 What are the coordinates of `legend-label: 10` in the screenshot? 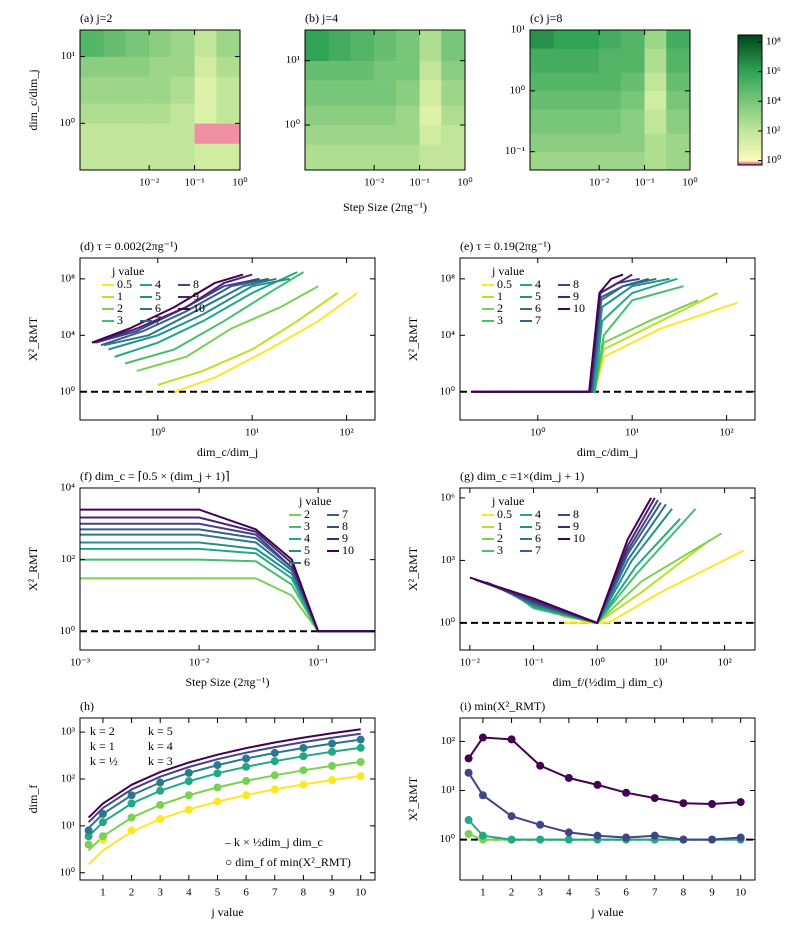 It's located at (199, 308).